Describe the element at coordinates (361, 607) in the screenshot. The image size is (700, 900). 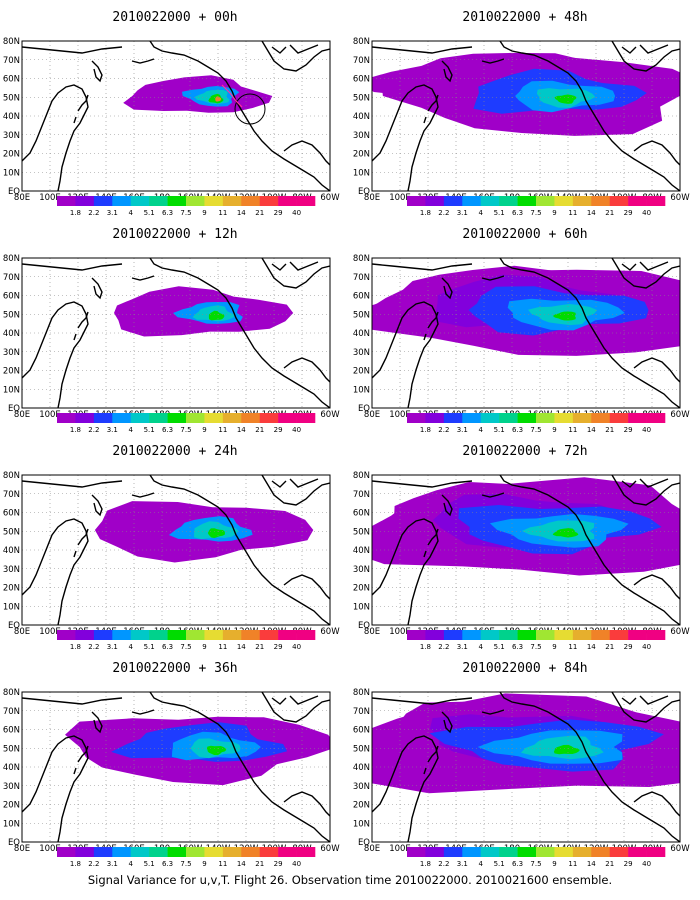
I see `lat-tick-label: 10N` at that location.